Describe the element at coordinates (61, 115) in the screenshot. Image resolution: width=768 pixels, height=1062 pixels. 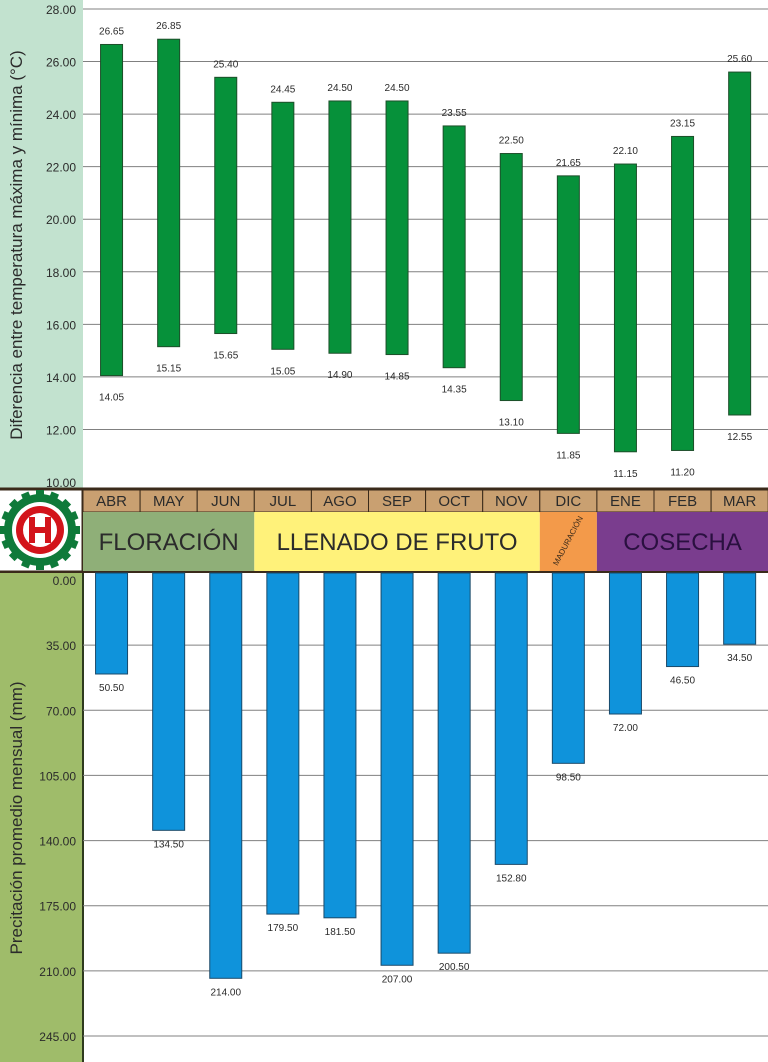
I see `temperature-tick-label: 24.00` at that location.